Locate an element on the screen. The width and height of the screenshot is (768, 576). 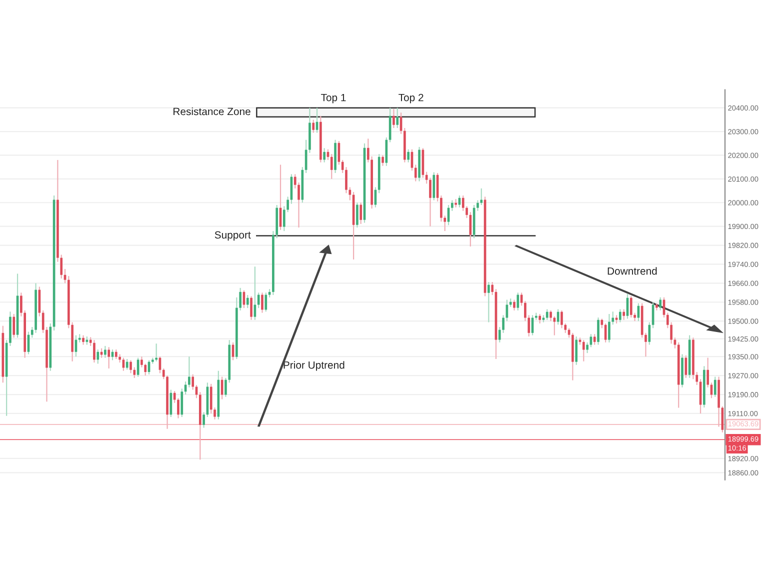
annotation: Top 1 is located at coordinates (333, 99).